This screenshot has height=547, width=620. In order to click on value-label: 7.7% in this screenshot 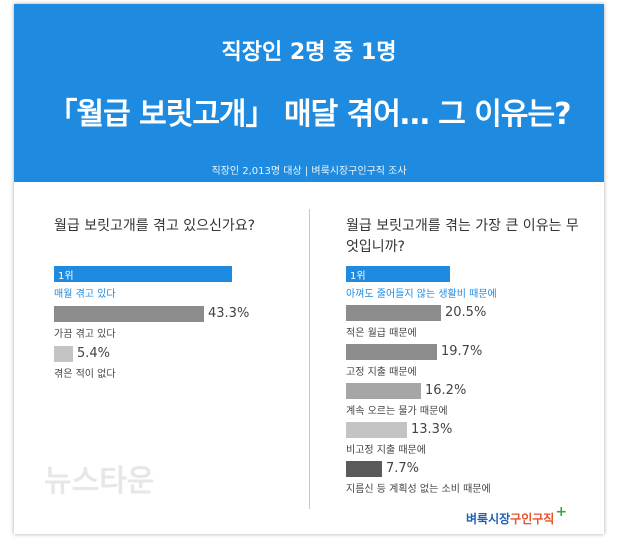, I will do `click(403, 468)`.